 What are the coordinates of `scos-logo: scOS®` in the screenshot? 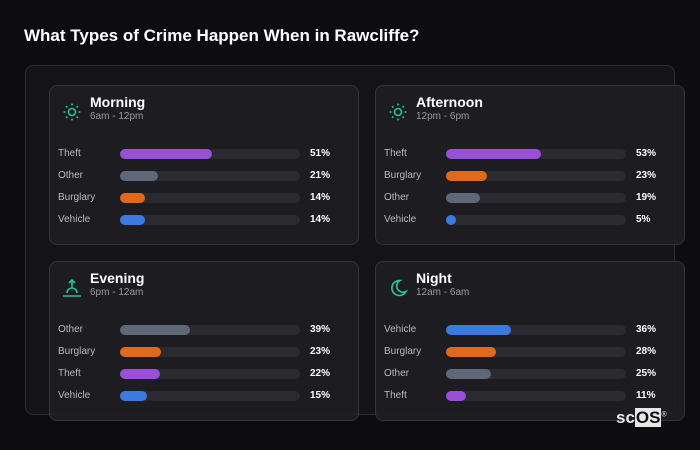 It's located at (641, 418).